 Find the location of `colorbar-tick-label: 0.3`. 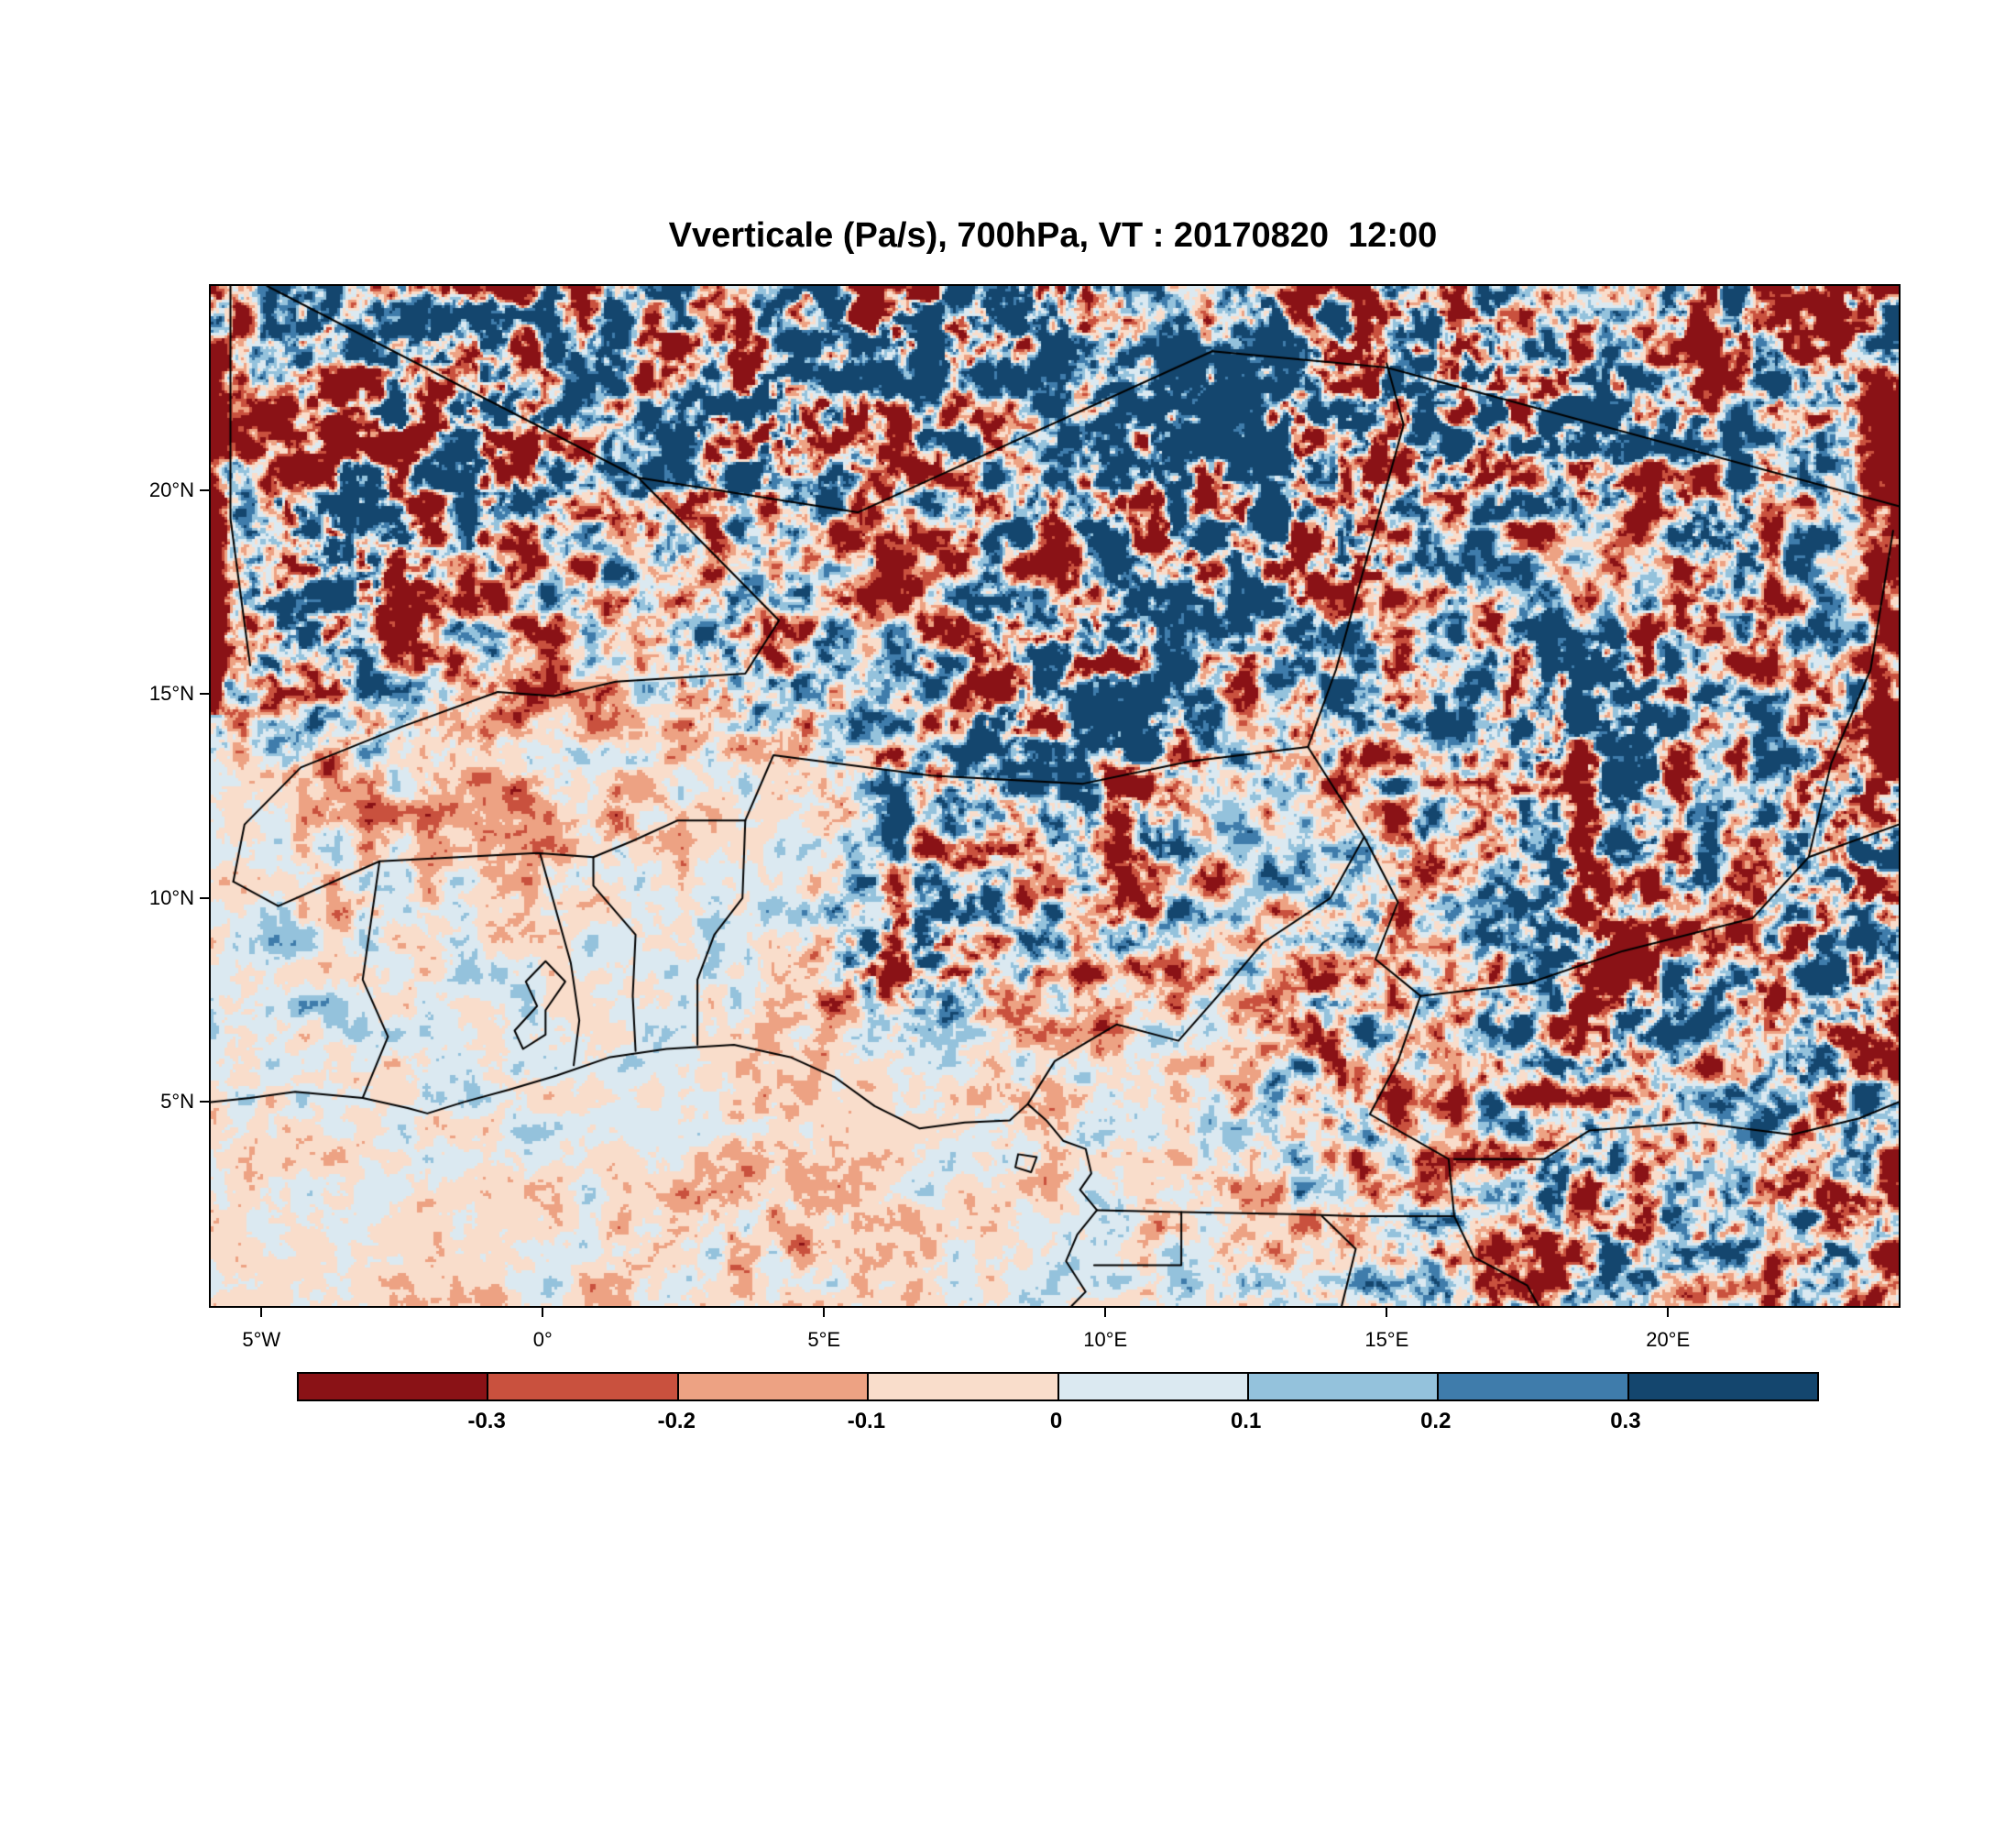

colorbar-tick-label: 0.3 is located at coordinates (1625, 1421).